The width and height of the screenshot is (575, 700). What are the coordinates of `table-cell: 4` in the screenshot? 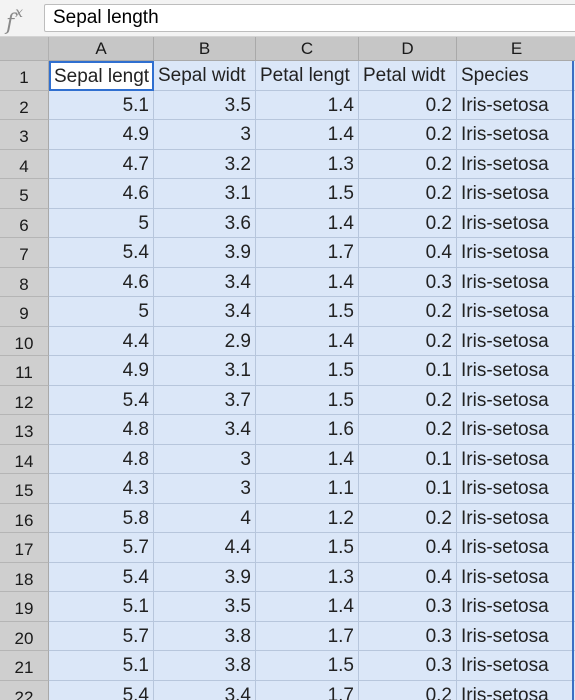 It's located at (205, 518).